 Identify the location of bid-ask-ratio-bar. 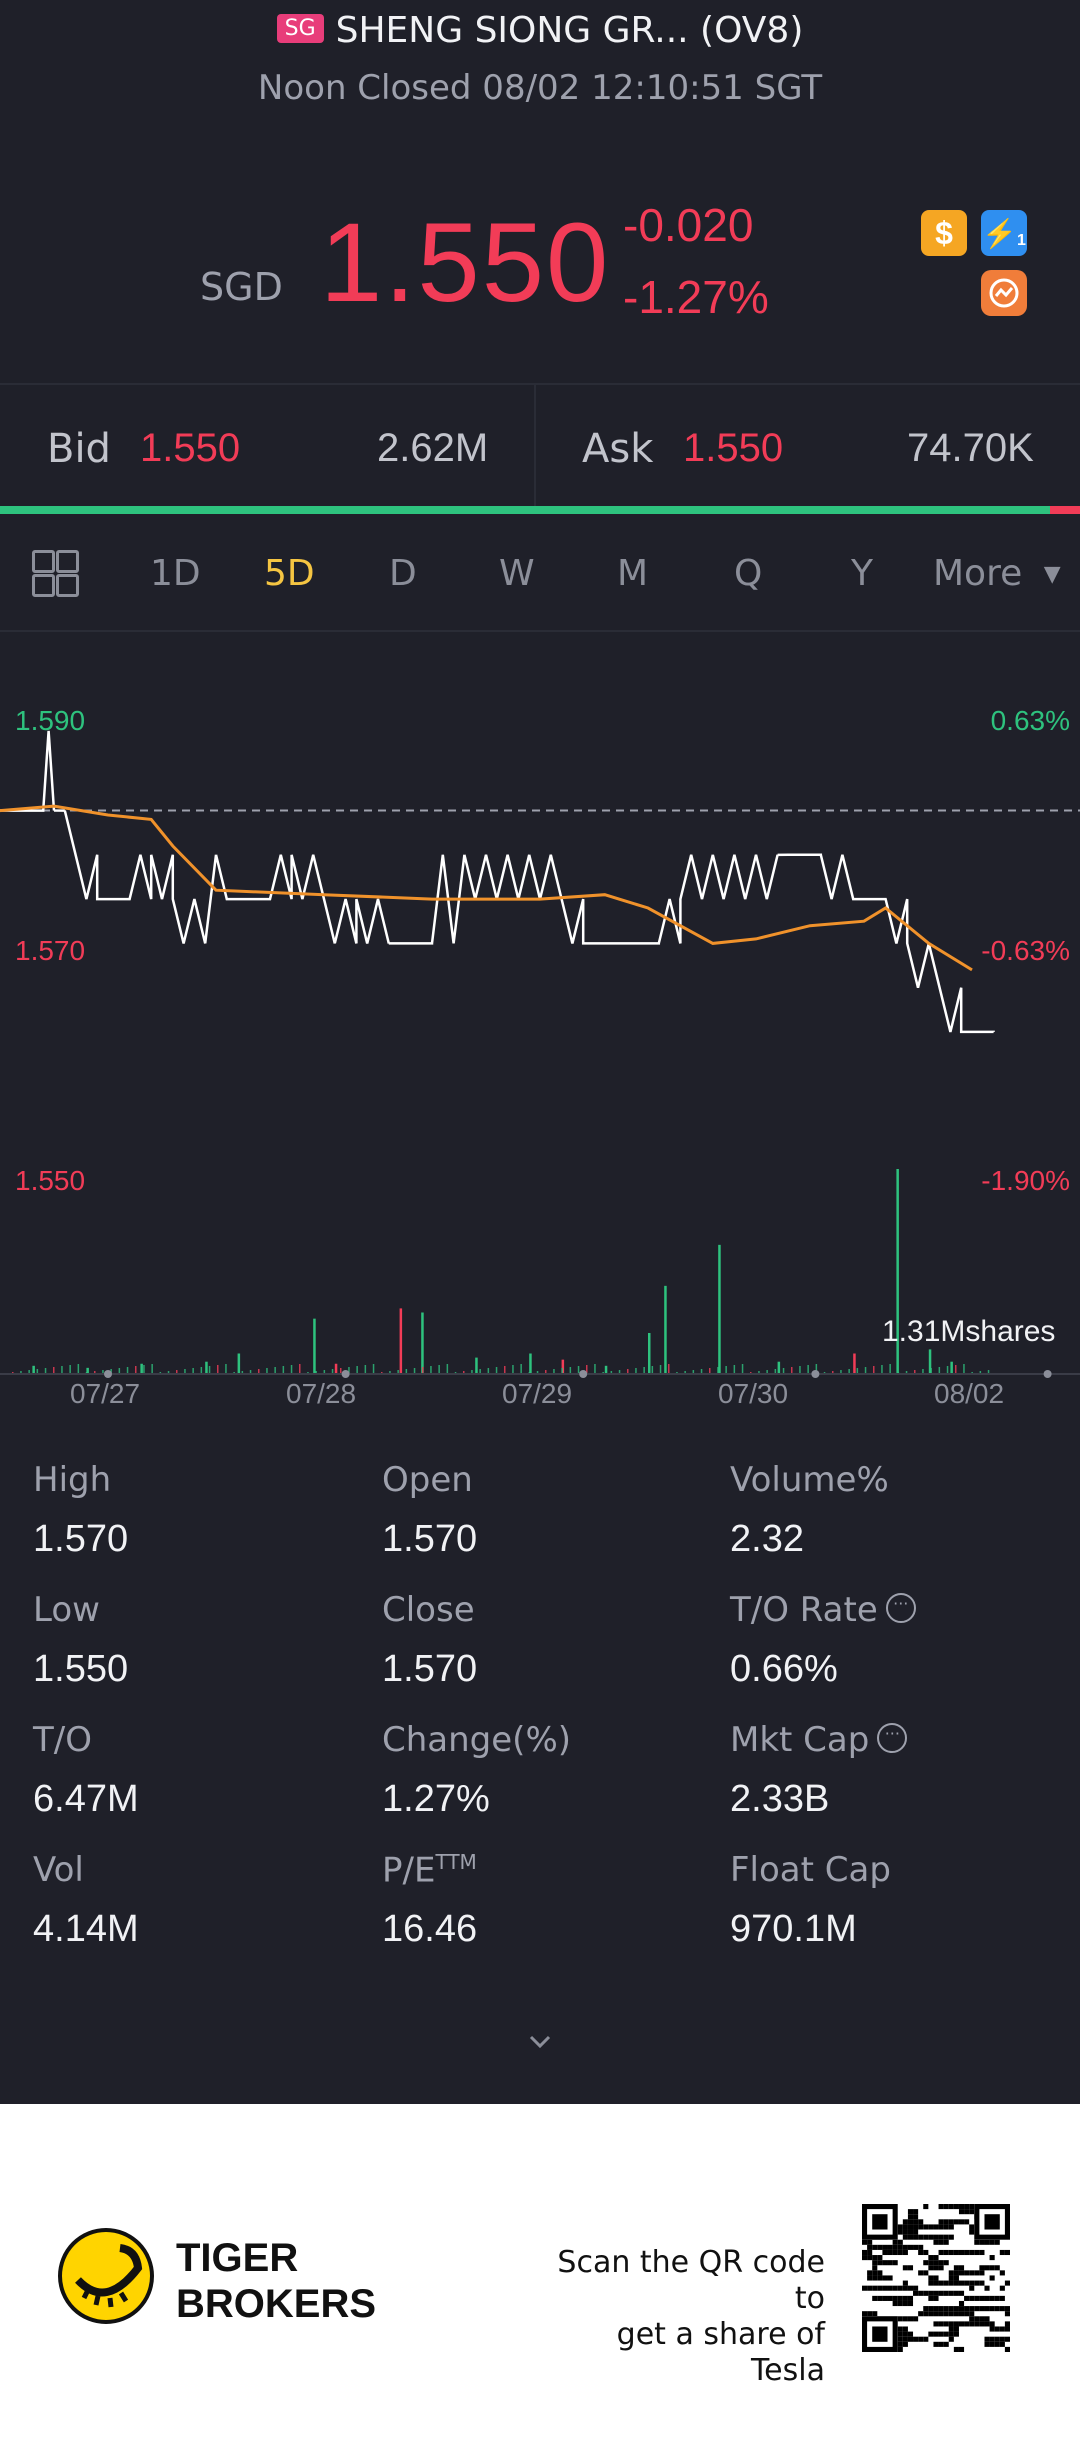
(540, 510).